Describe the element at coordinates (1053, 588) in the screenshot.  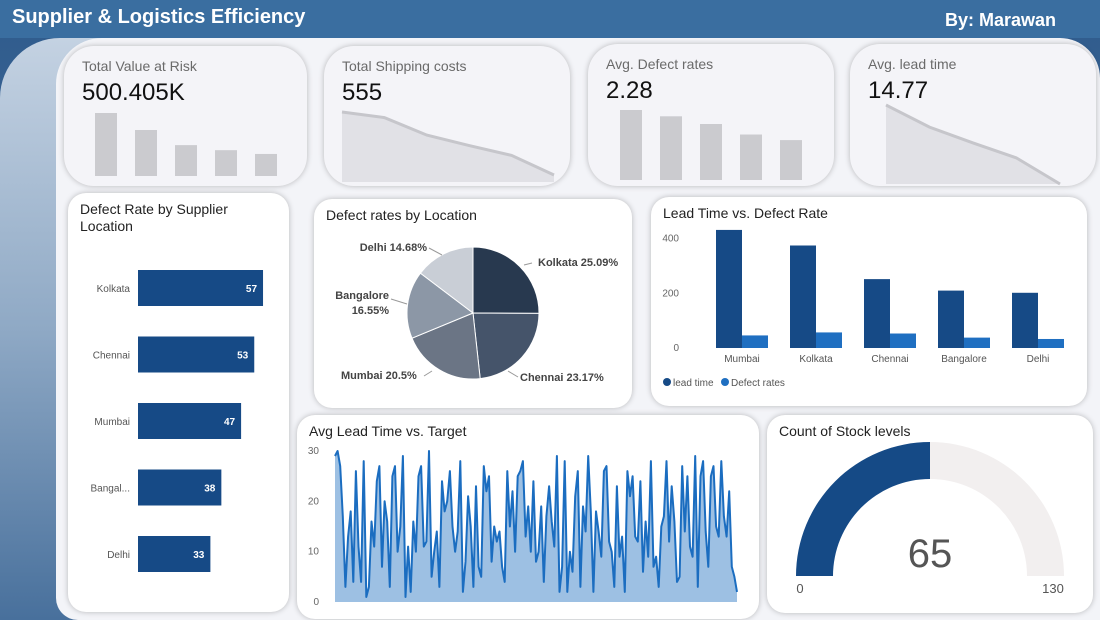
I see `gauge-max-label: 130` at that location.